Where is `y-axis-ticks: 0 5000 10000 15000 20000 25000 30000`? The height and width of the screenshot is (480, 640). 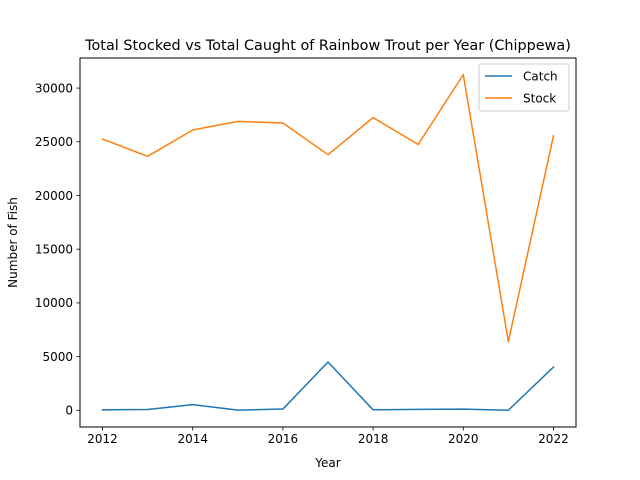 y-axis-ticks: 0 5000 10000 15000 20000 25000 30000 is located at coordinates (57, 249).